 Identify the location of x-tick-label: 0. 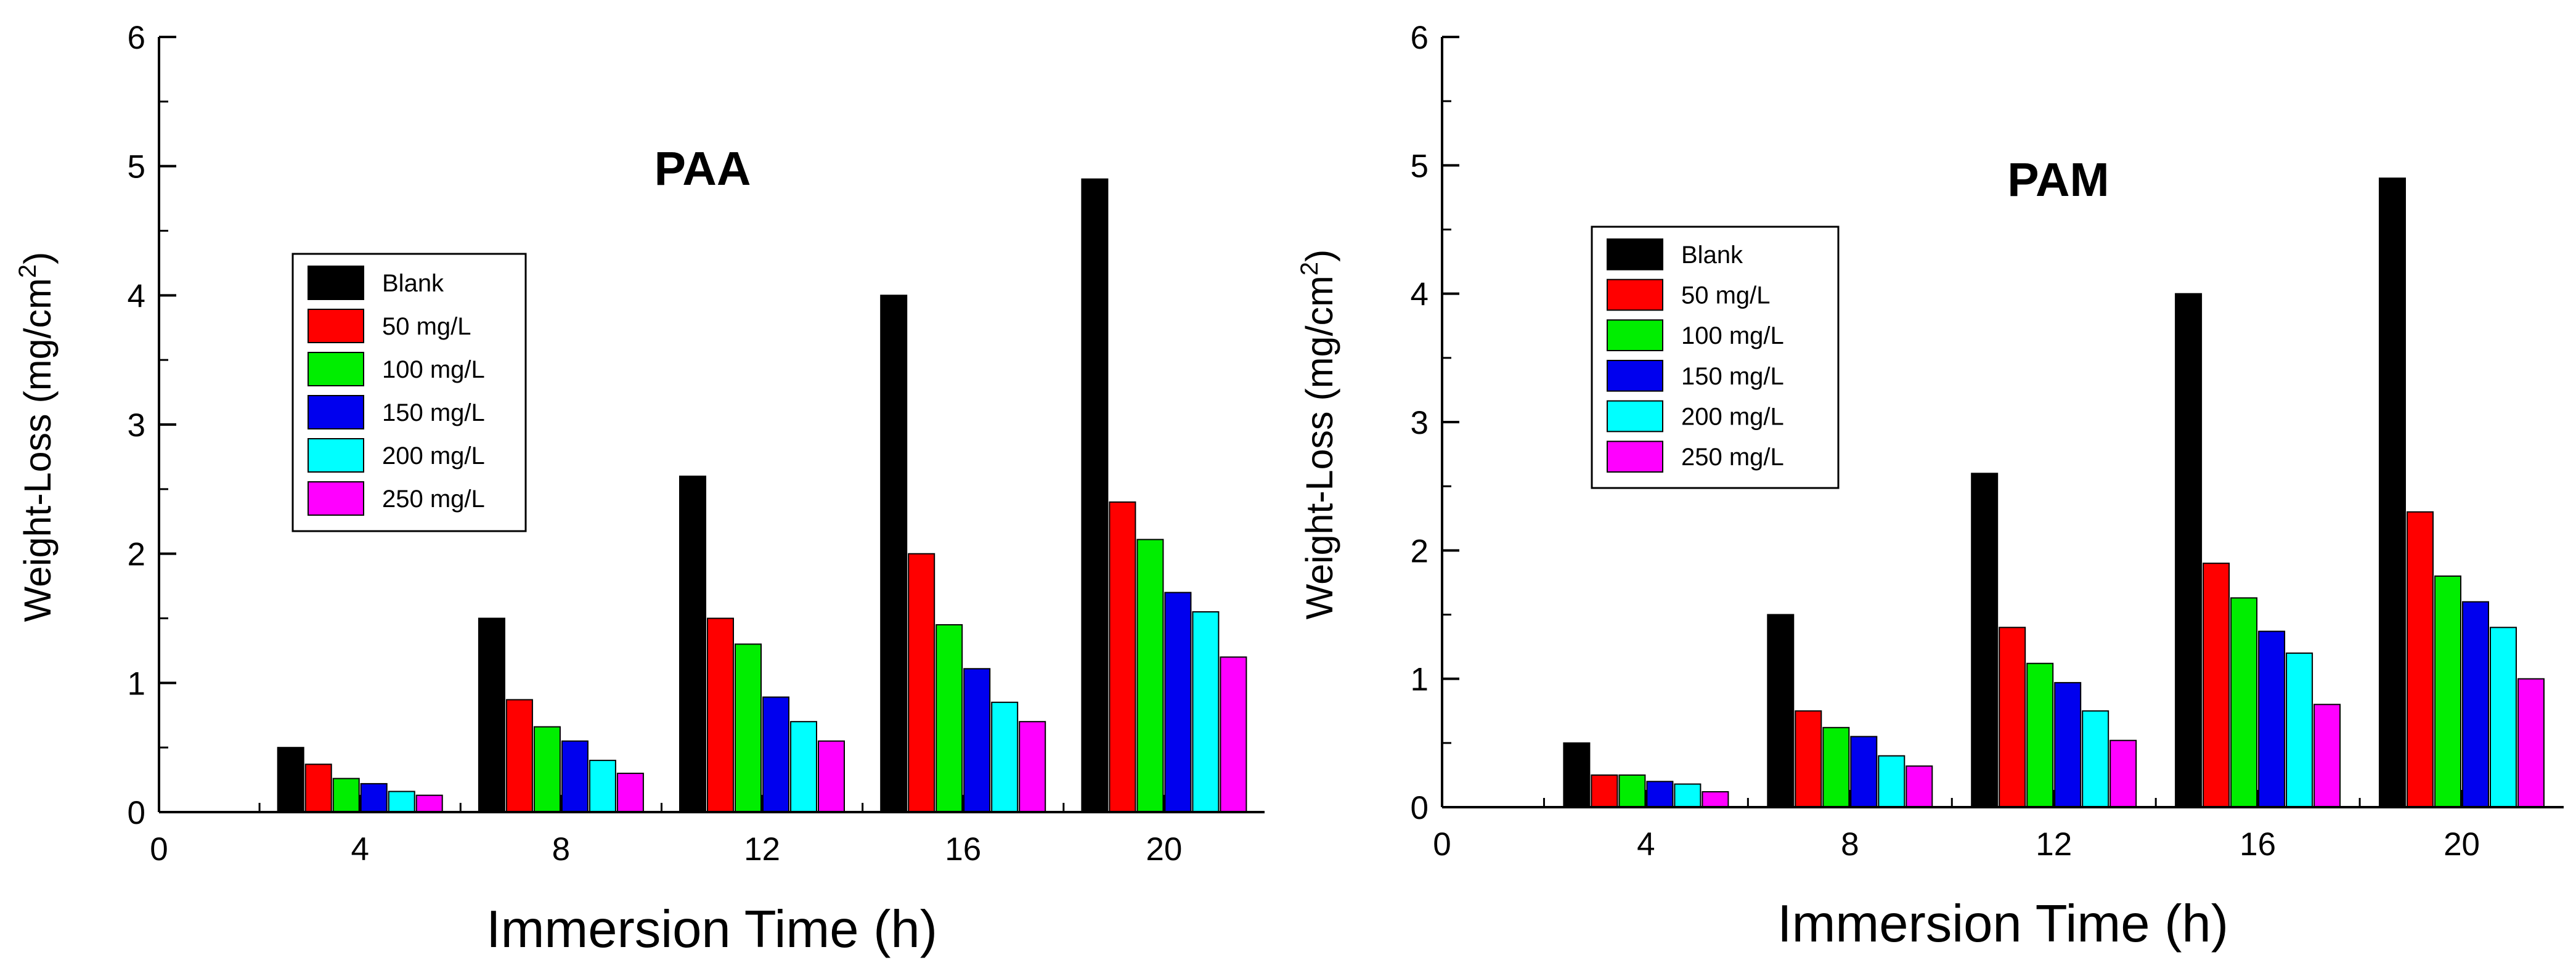
(1442, 844).